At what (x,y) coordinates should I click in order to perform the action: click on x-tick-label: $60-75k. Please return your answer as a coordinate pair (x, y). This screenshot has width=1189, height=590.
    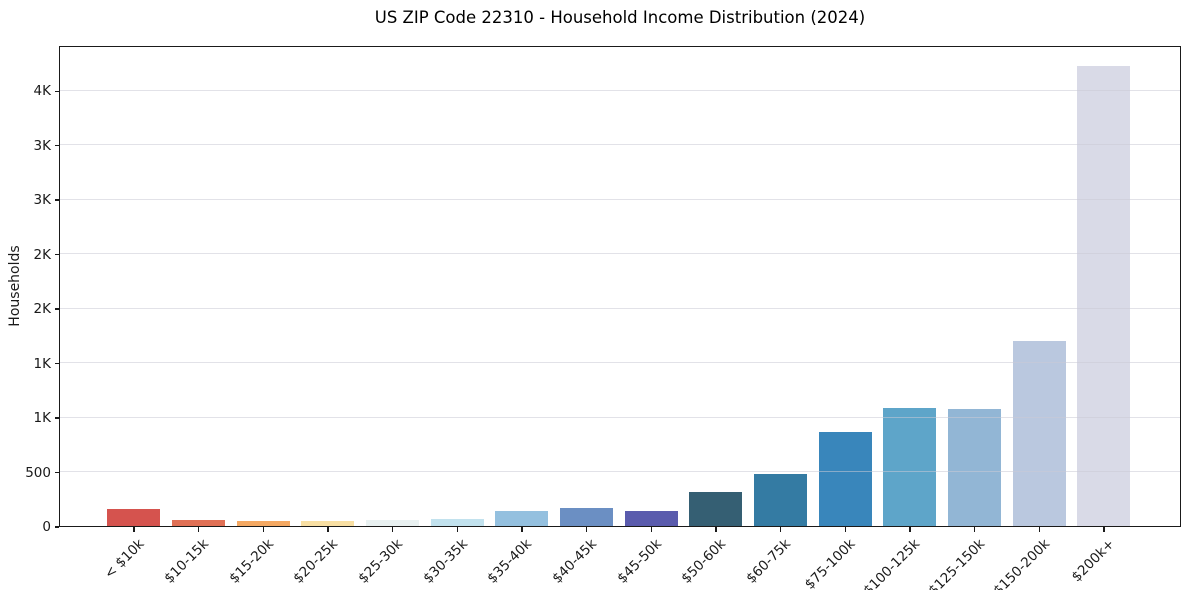
    Looking at the image, I should click on (769, 561).